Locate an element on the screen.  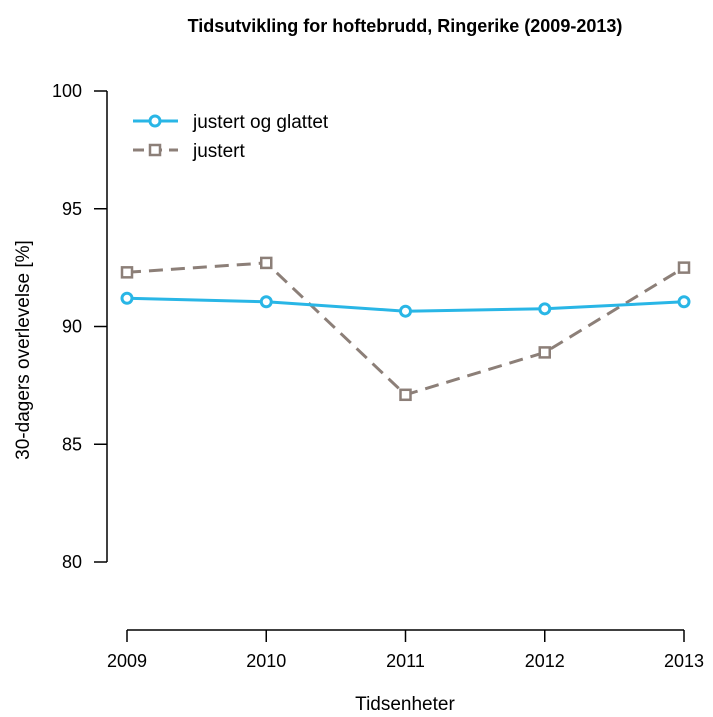
x-tick-label-2012: 2012 is located at coordinates (545, 661).